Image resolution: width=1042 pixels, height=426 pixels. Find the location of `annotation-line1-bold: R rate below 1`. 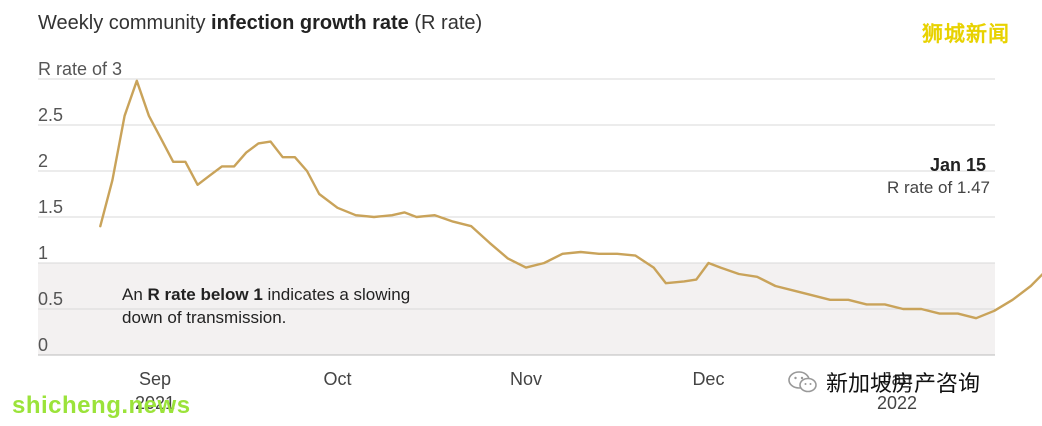

annotation-line1-bold: R rate below 1 is located at coordinates (205, 294).